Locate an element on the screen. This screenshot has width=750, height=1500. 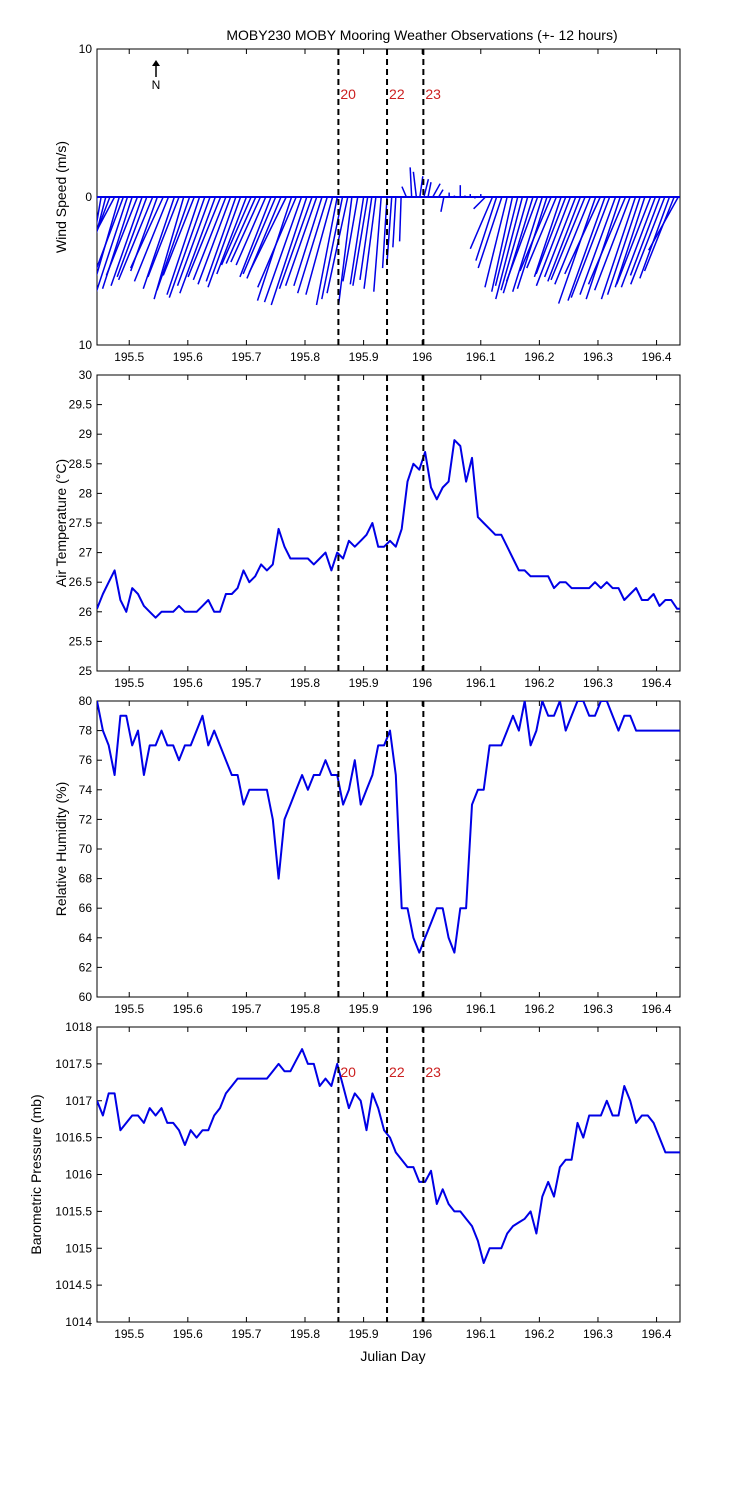
x-tick-label: 195.7 is located at coordinates (246, 1009).